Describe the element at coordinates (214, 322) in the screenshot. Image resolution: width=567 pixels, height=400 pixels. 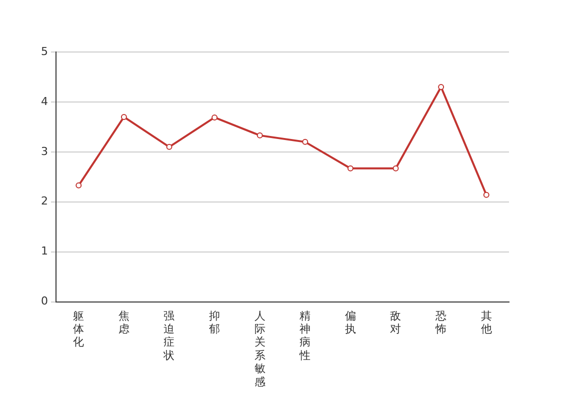
I see `x-tick-label: 抑郁` at that location.